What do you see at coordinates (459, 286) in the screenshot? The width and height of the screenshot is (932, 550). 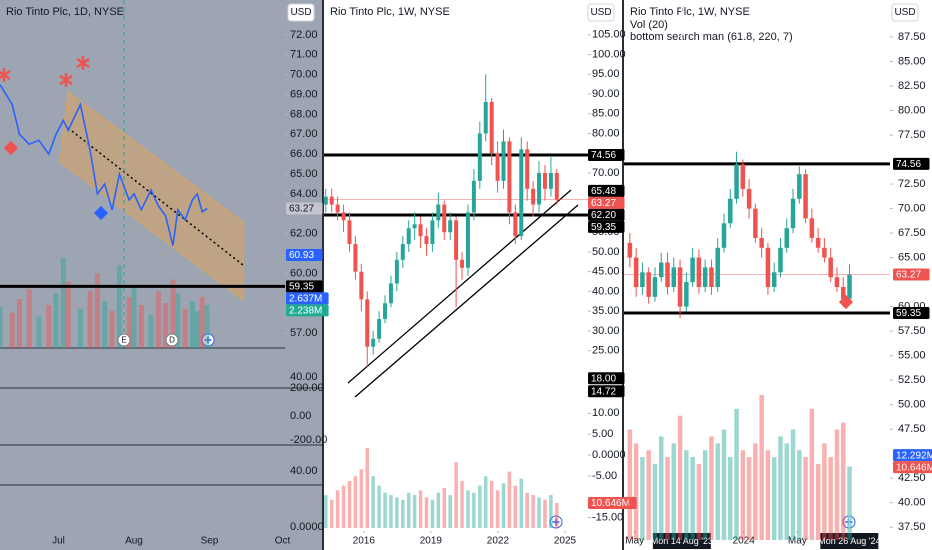 I see `trend-line` at bounding box center [459, 286].